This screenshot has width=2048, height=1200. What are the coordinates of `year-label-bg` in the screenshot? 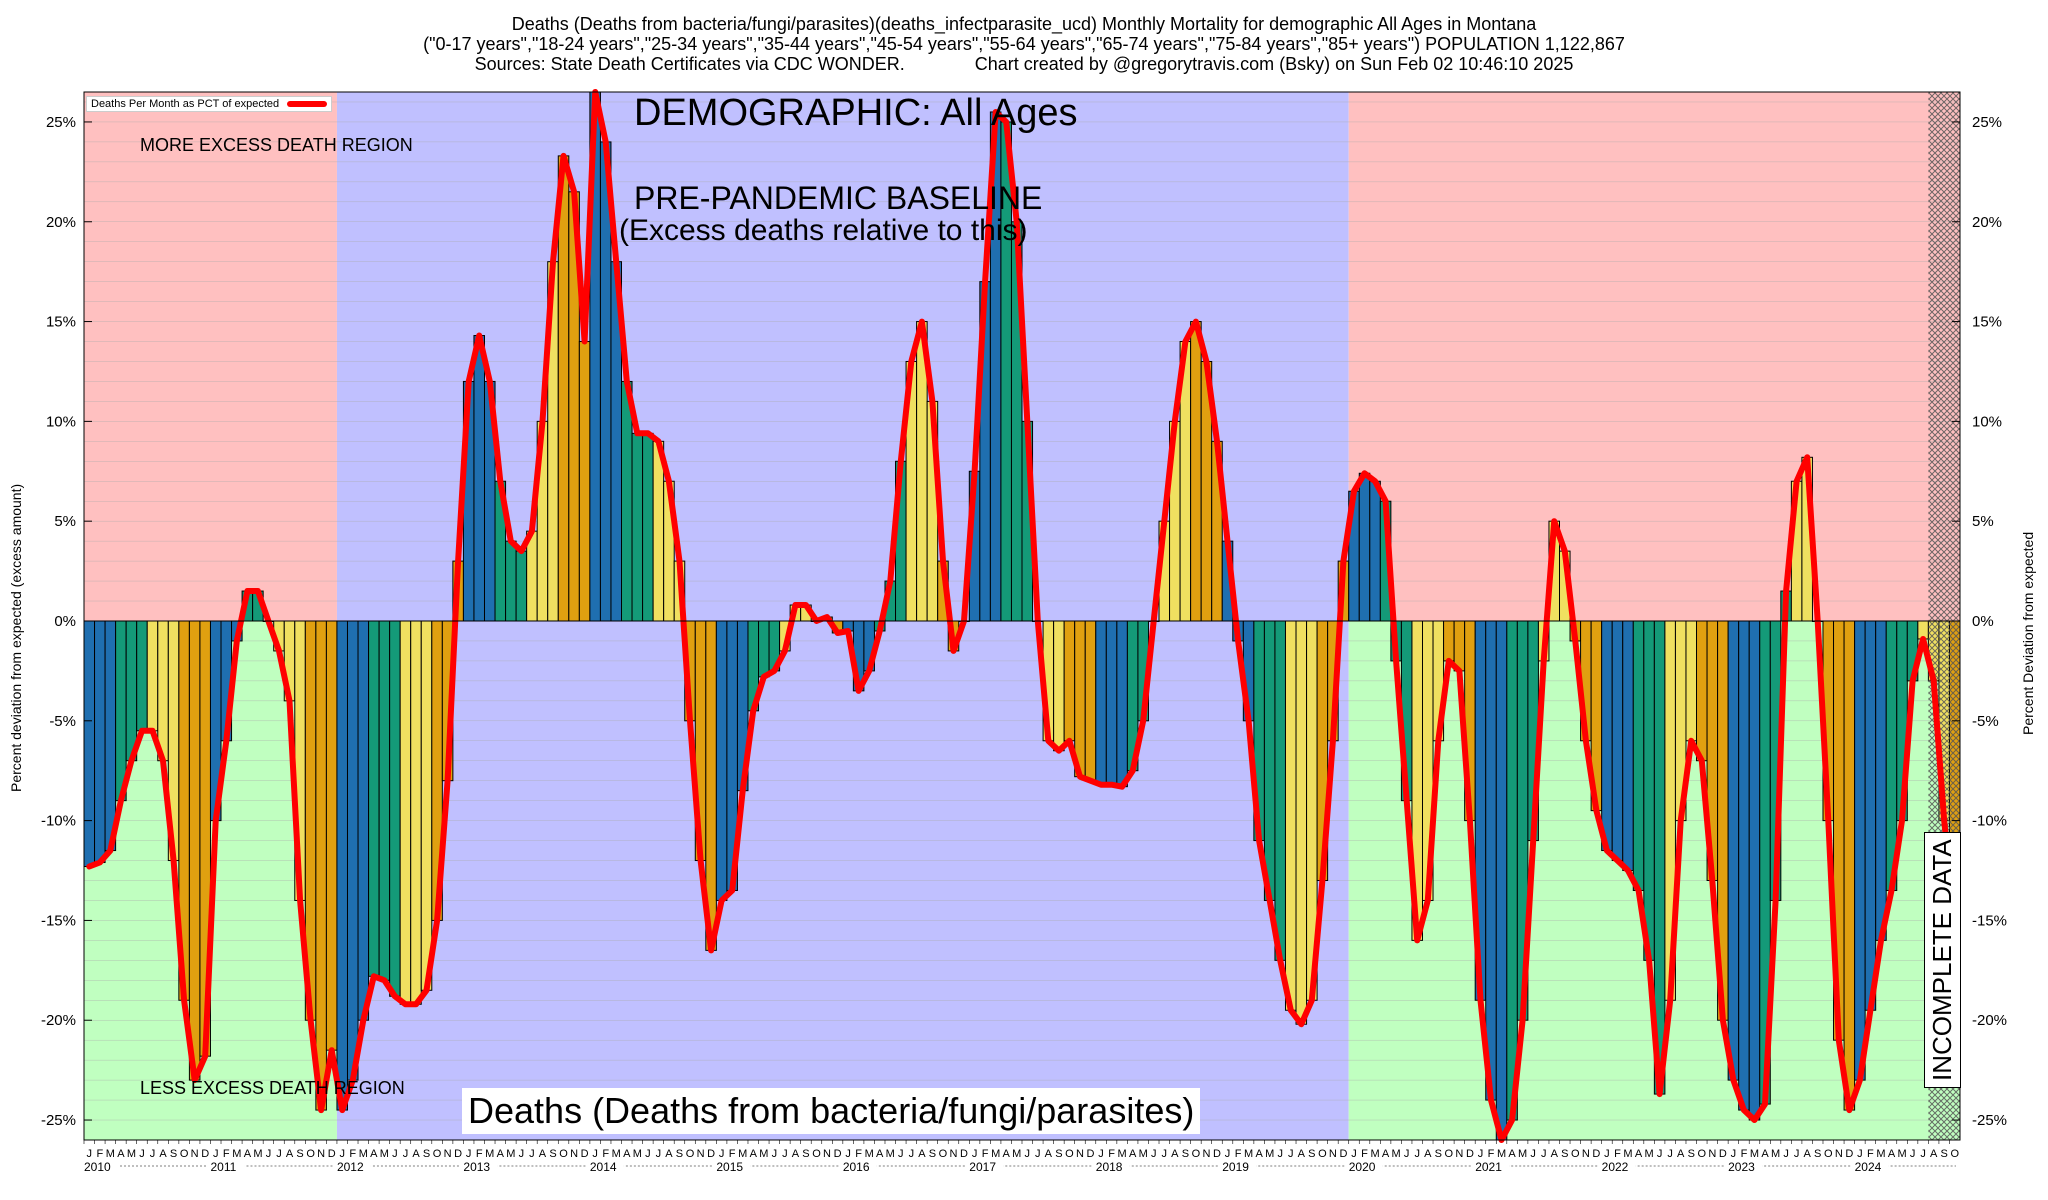 It's located at (1491, 1167).